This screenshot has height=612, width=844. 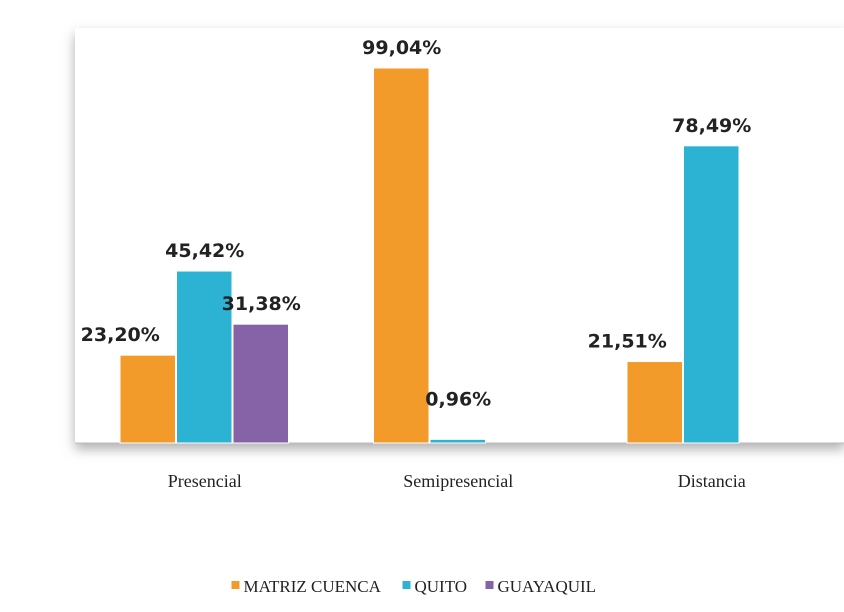 What do you see at coordinates (547, 586) in the screenshot?
I see `legend-label: GUAYAQUIL` at bounding box center [547, 586].